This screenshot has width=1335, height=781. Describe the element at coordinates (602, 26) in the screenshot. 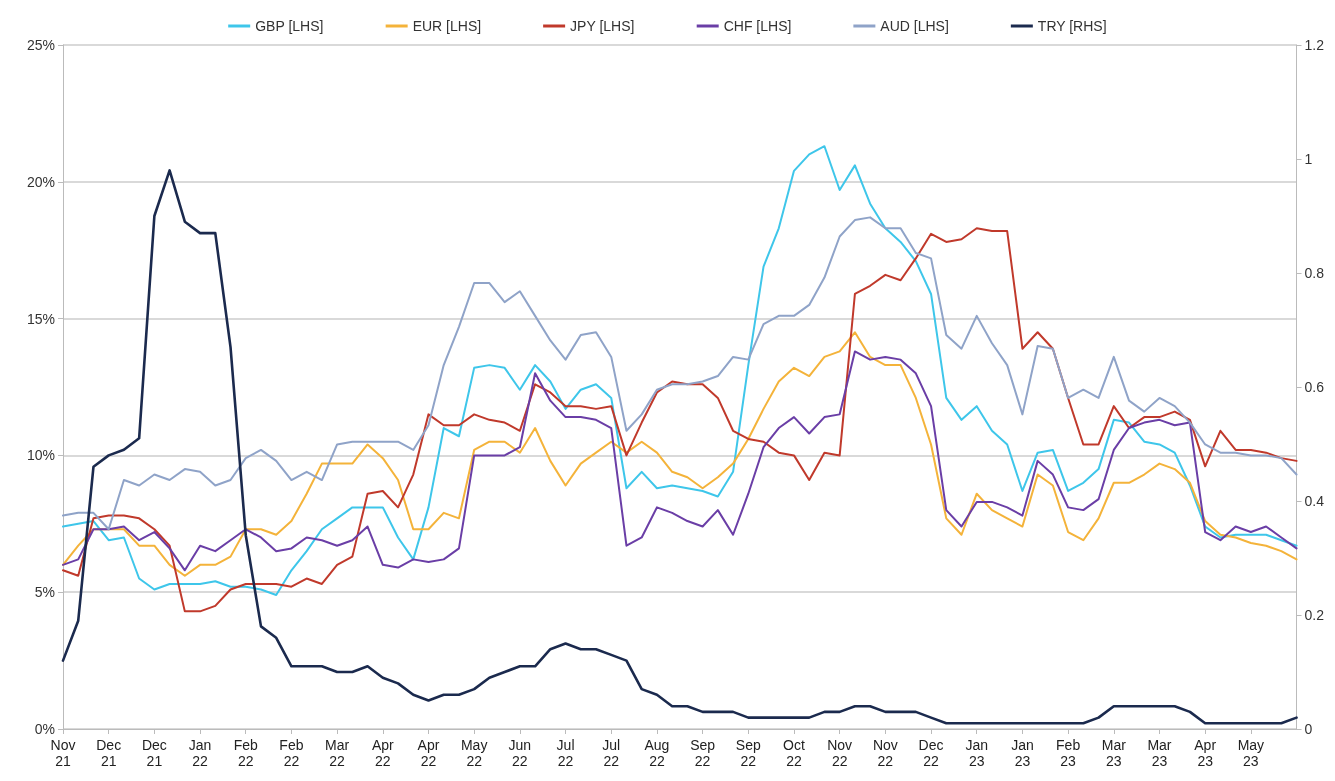

I see `legend-label: JPY [LHS]` at that location.